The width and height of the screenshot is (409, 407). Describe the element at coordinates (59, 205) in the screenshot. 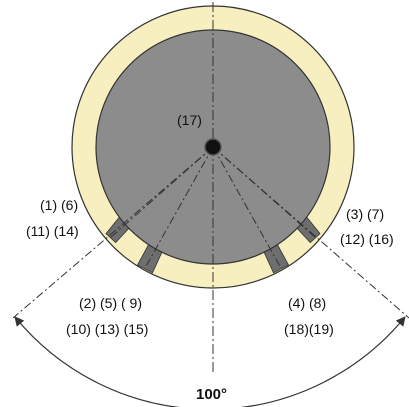

I see `label-left-upper-1: (1) (6)` at that location.